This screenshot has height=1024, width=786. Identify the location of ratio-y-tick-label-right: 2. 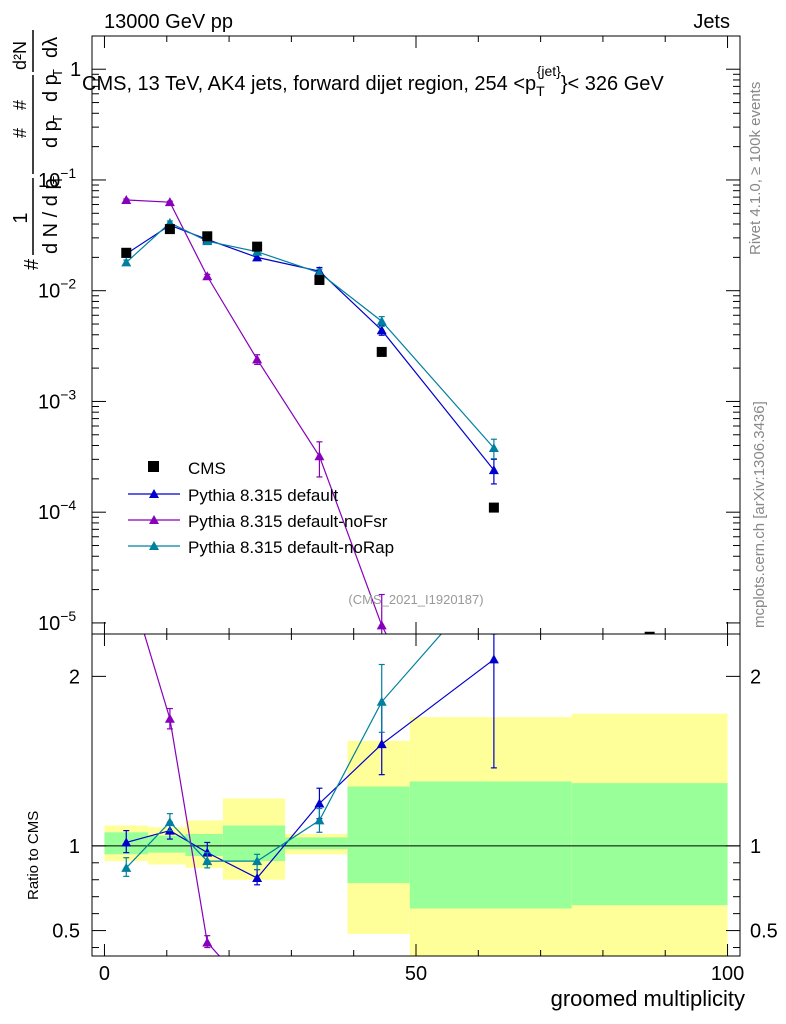
(755, 677).